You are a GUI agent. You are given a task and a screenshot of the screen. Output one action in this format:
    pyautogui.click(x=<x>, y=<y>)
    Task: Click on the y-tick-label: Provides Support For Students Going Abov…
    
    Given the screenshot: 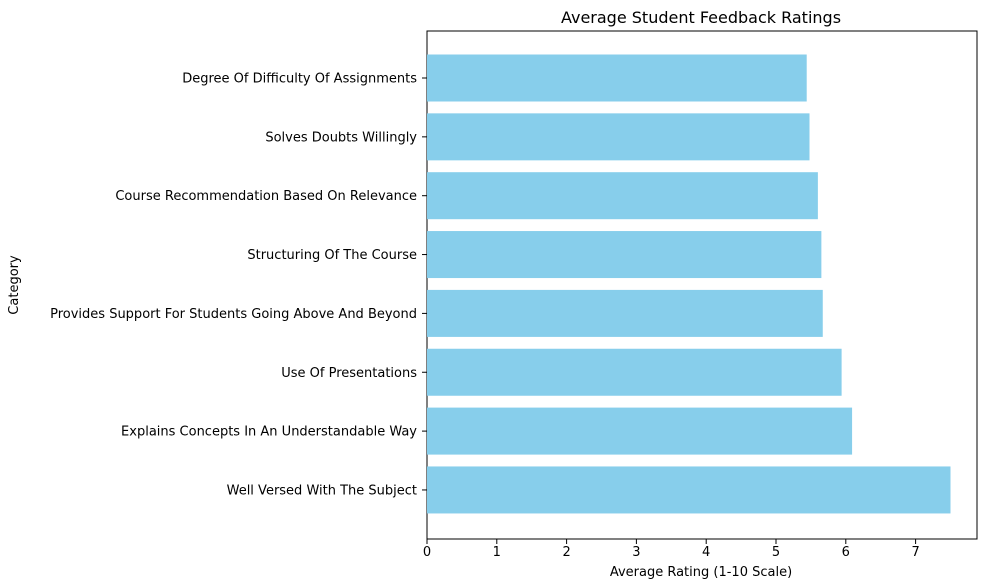 What is the action you would take?
    pyautogui.click(x=233, y=314)
    